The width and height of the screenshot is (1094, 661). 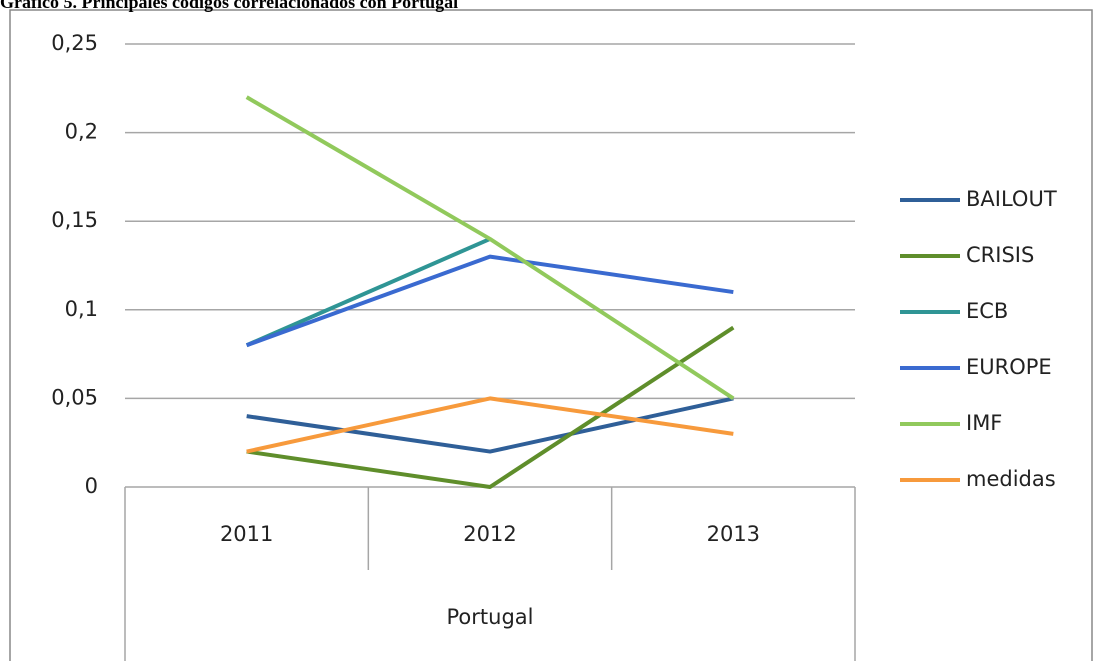 What do you see at coordinates (1011, 199) in the screenshot?
I see `legend-label: BAILOUT` at bounding box center [1011, 199].